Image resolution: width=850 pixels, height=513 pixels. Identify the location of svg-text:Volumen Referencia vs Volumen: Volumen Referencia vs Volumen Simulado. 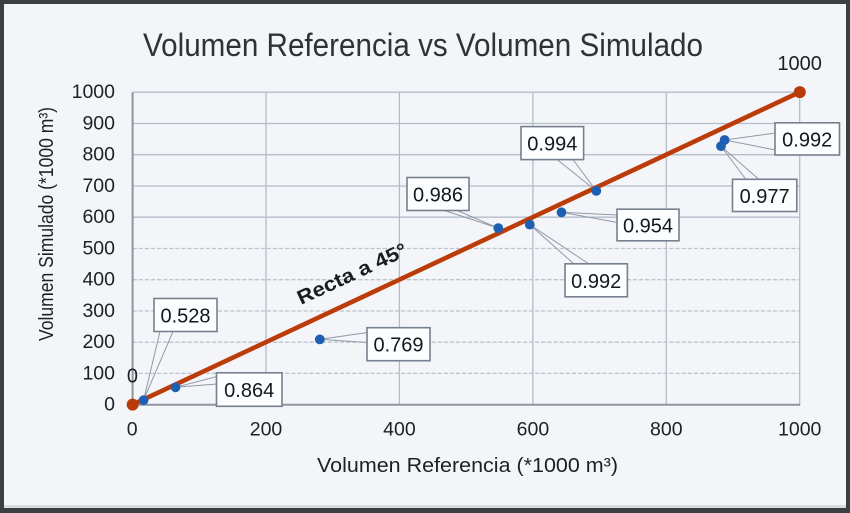
(423, 45).